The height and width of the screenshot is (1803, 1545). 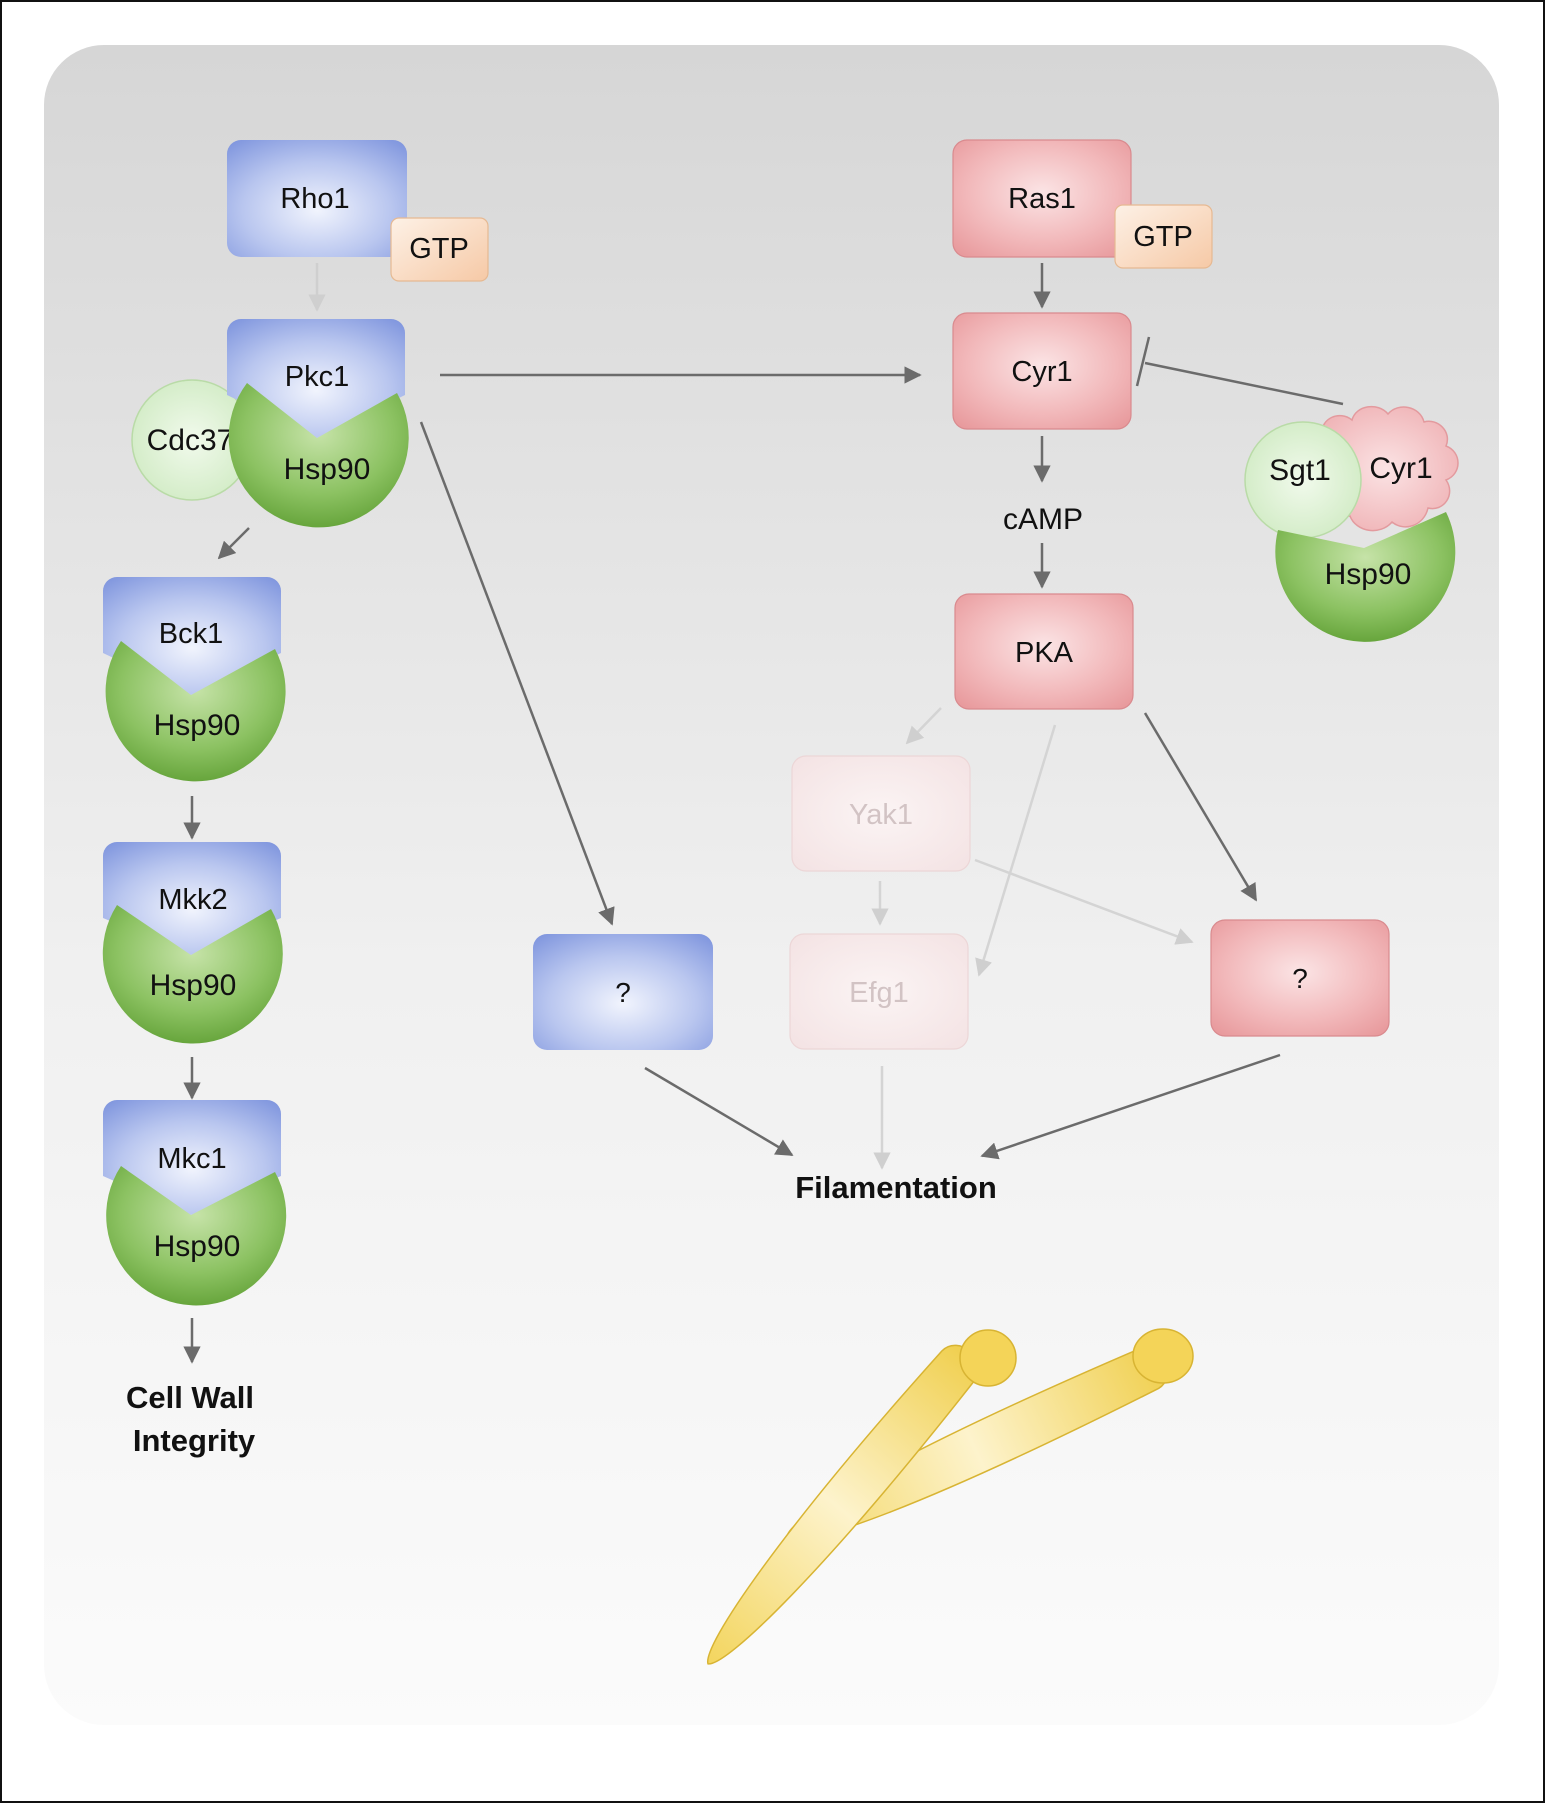 I want to click on inhibition-bar, so click(x=1143, y=361).